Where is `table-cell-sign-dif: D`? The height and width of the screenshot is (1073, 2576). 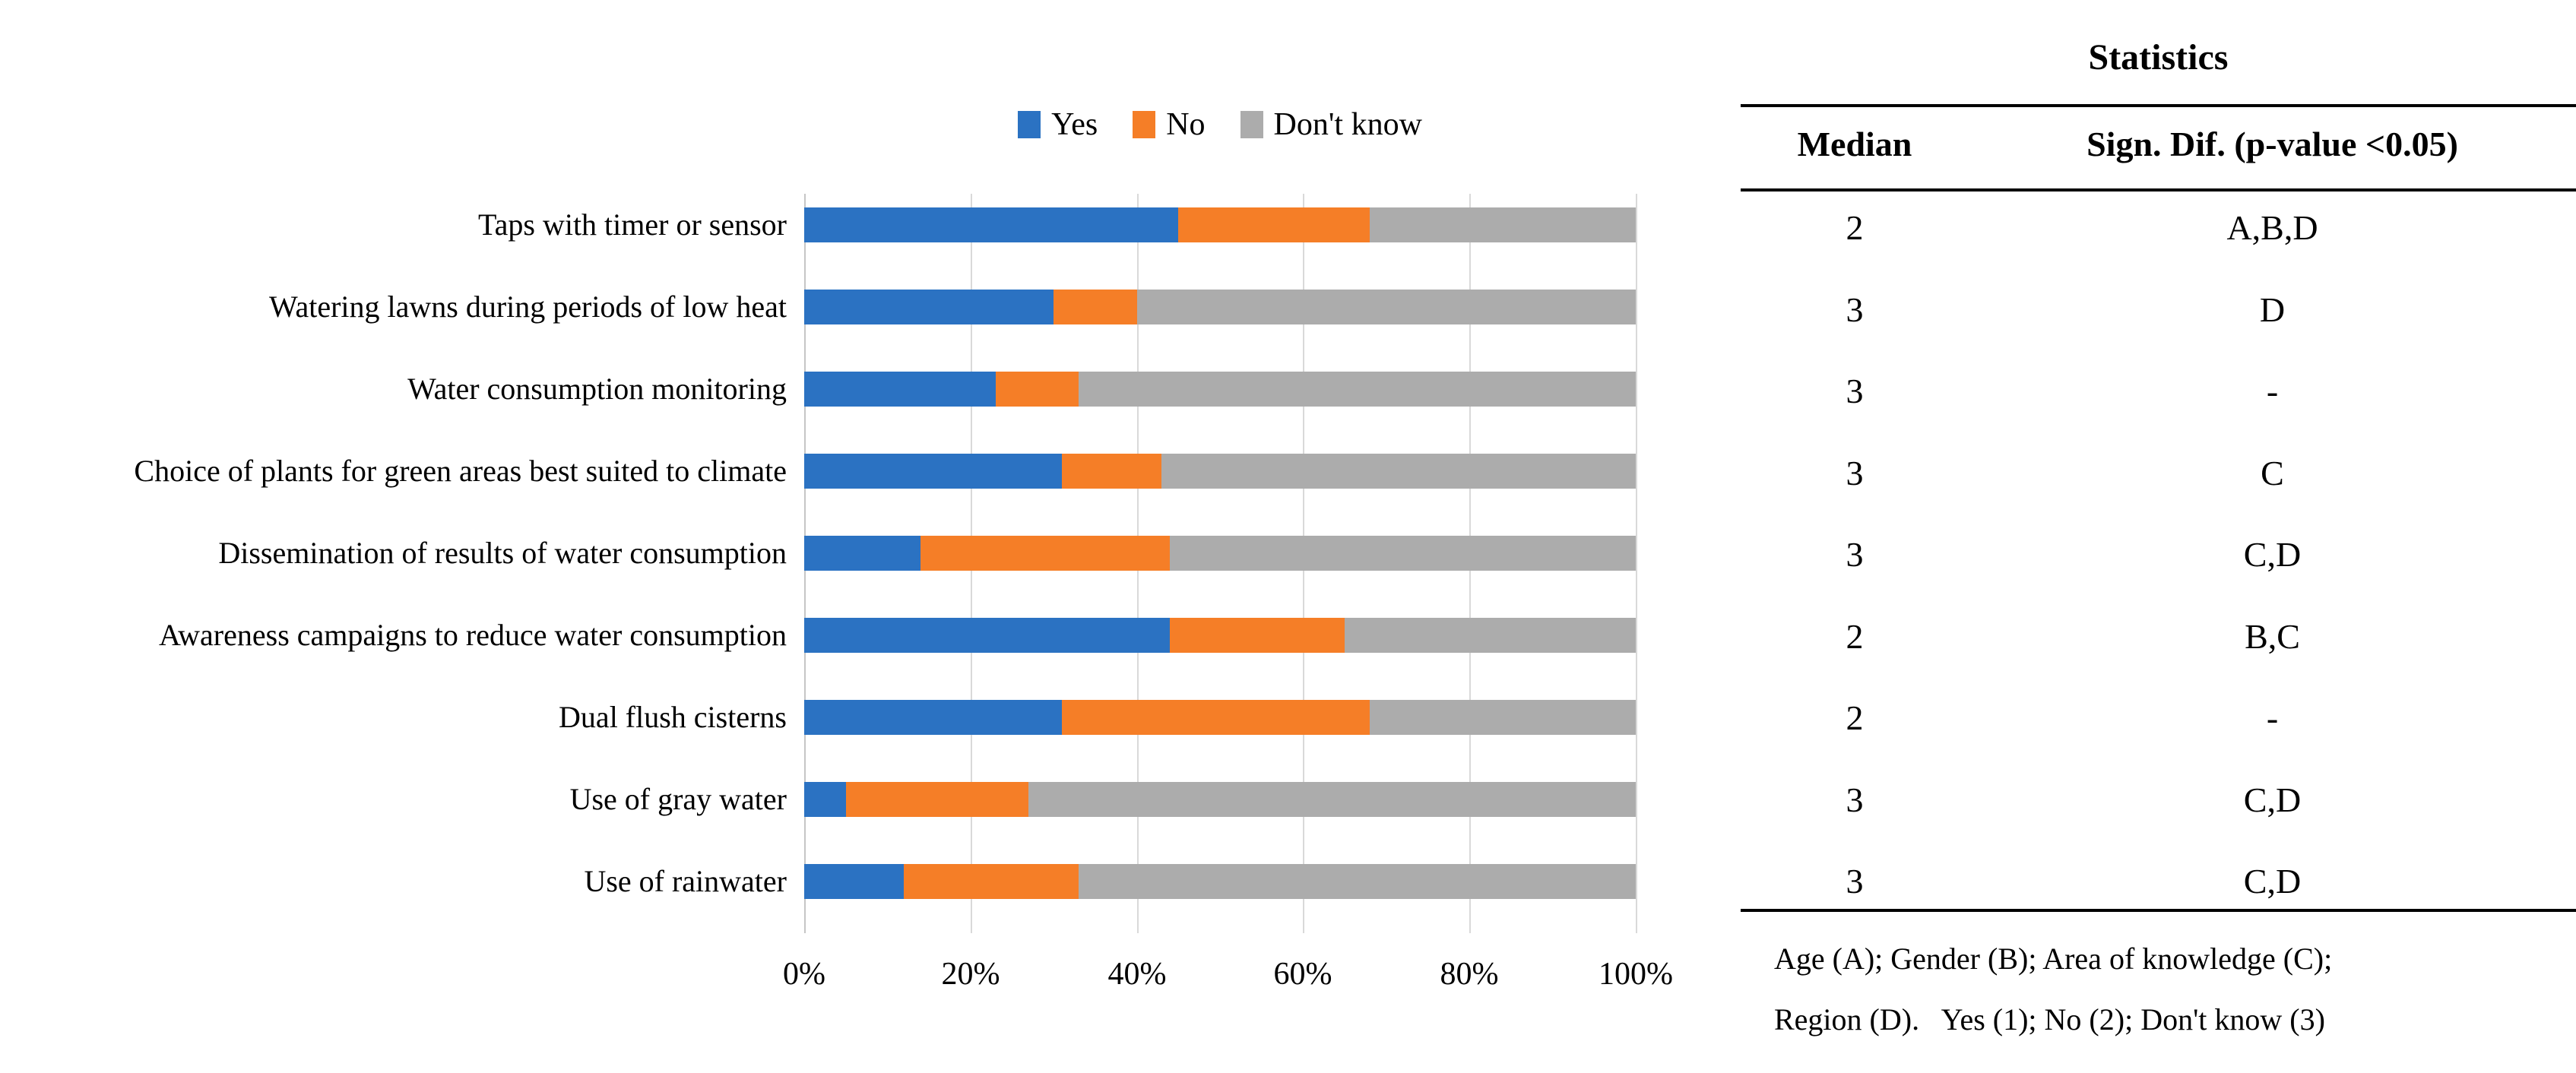 table-cell-sign-dif: D is located at coordinates (2272, 309).